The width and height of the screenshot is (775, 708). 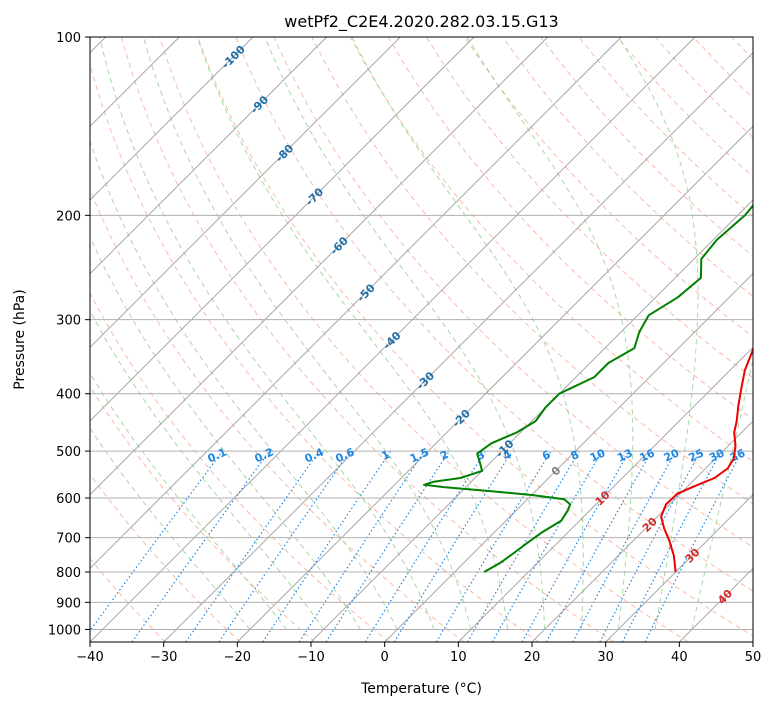 What do you see at coordinates (696, 455) in the screenshot?
I see `mixing-ratio-label: 25` at bounding box center [696, 455].